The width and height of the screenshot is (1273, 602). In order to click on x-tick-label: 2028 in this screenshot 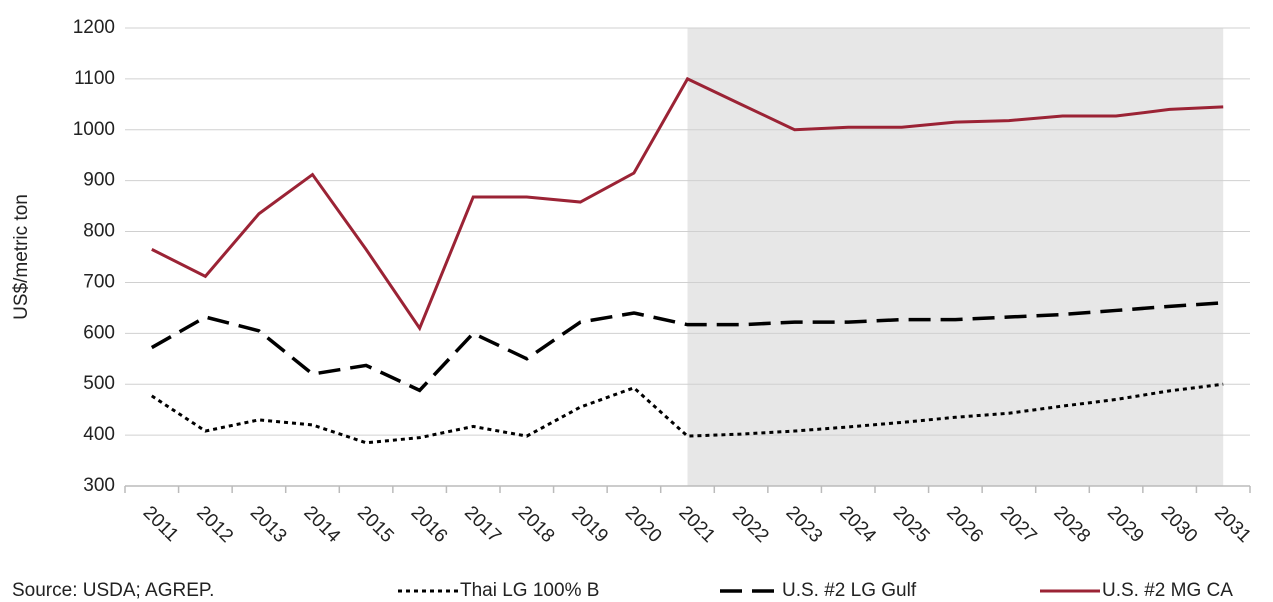, I will do `click(1071, 524)`.